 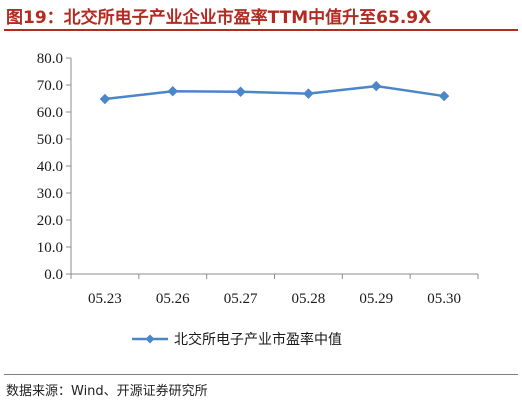 I want to click on plot-area, so click(x=274, y=92).